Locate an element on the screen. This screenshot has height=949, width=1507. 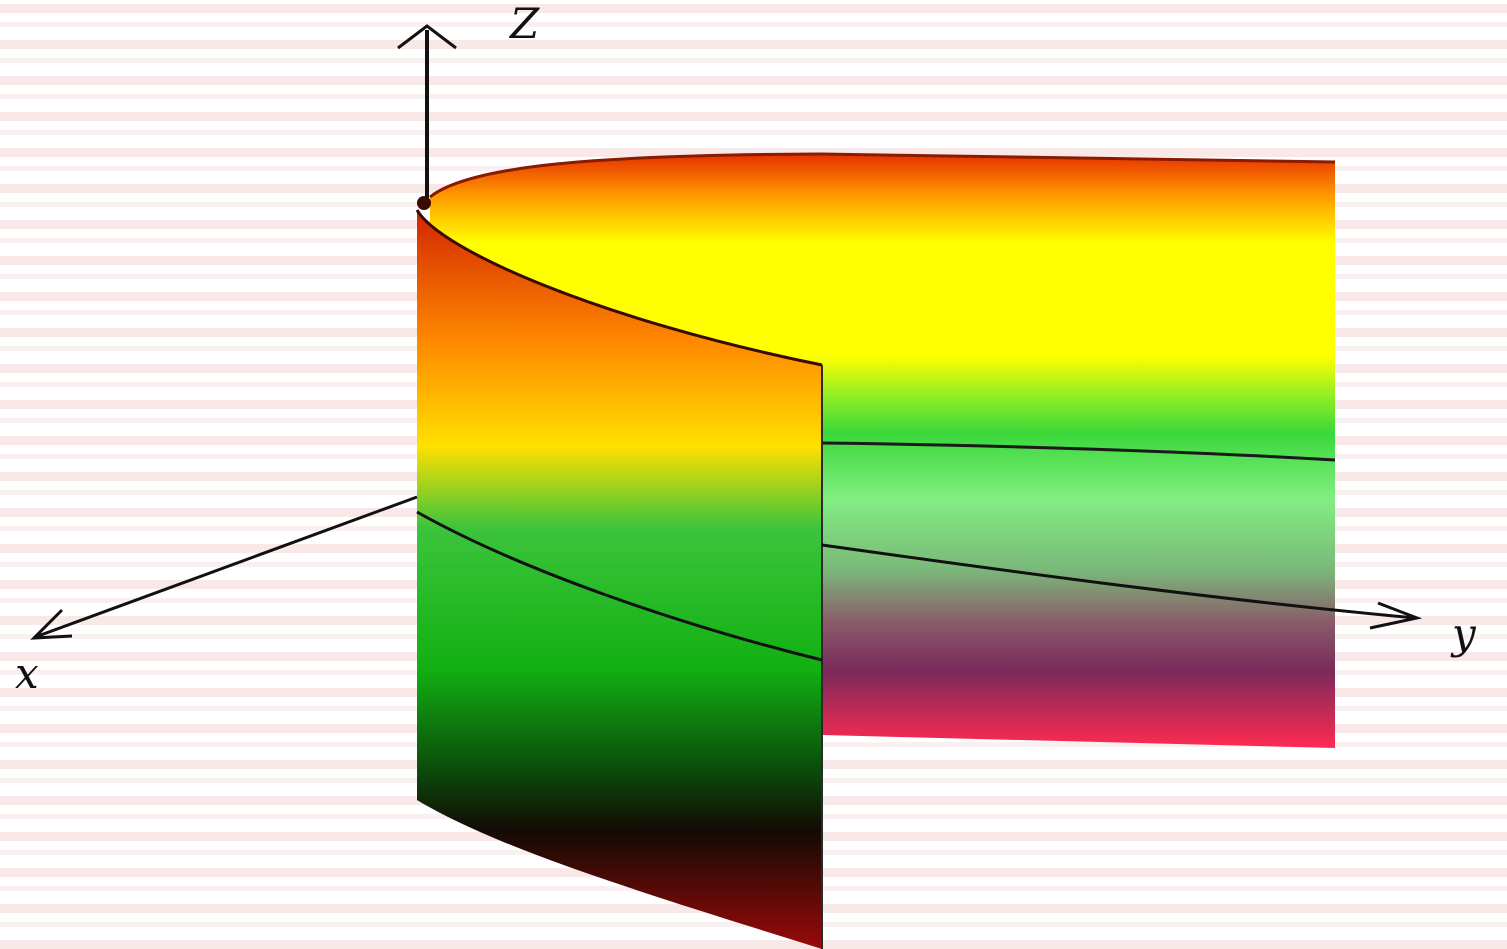
y-axis is located at coordinates (1122, 586).